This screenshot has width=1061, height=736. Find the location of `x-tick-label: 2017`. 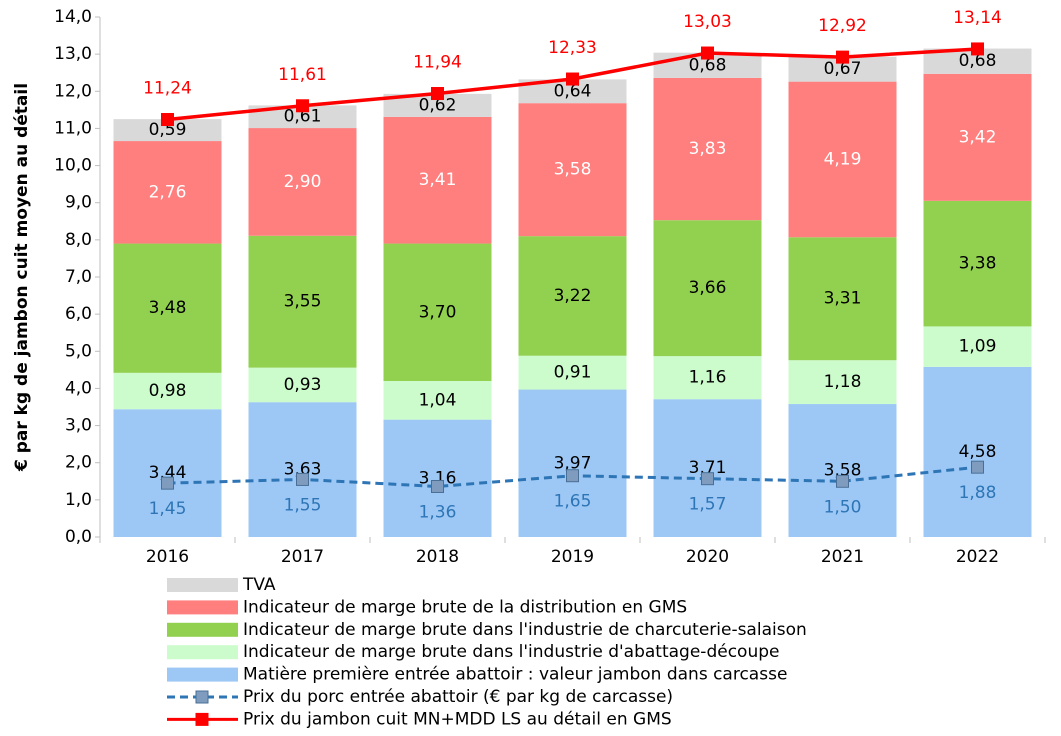

x-tick-label: 2017 is located at coordinates (302, 557).